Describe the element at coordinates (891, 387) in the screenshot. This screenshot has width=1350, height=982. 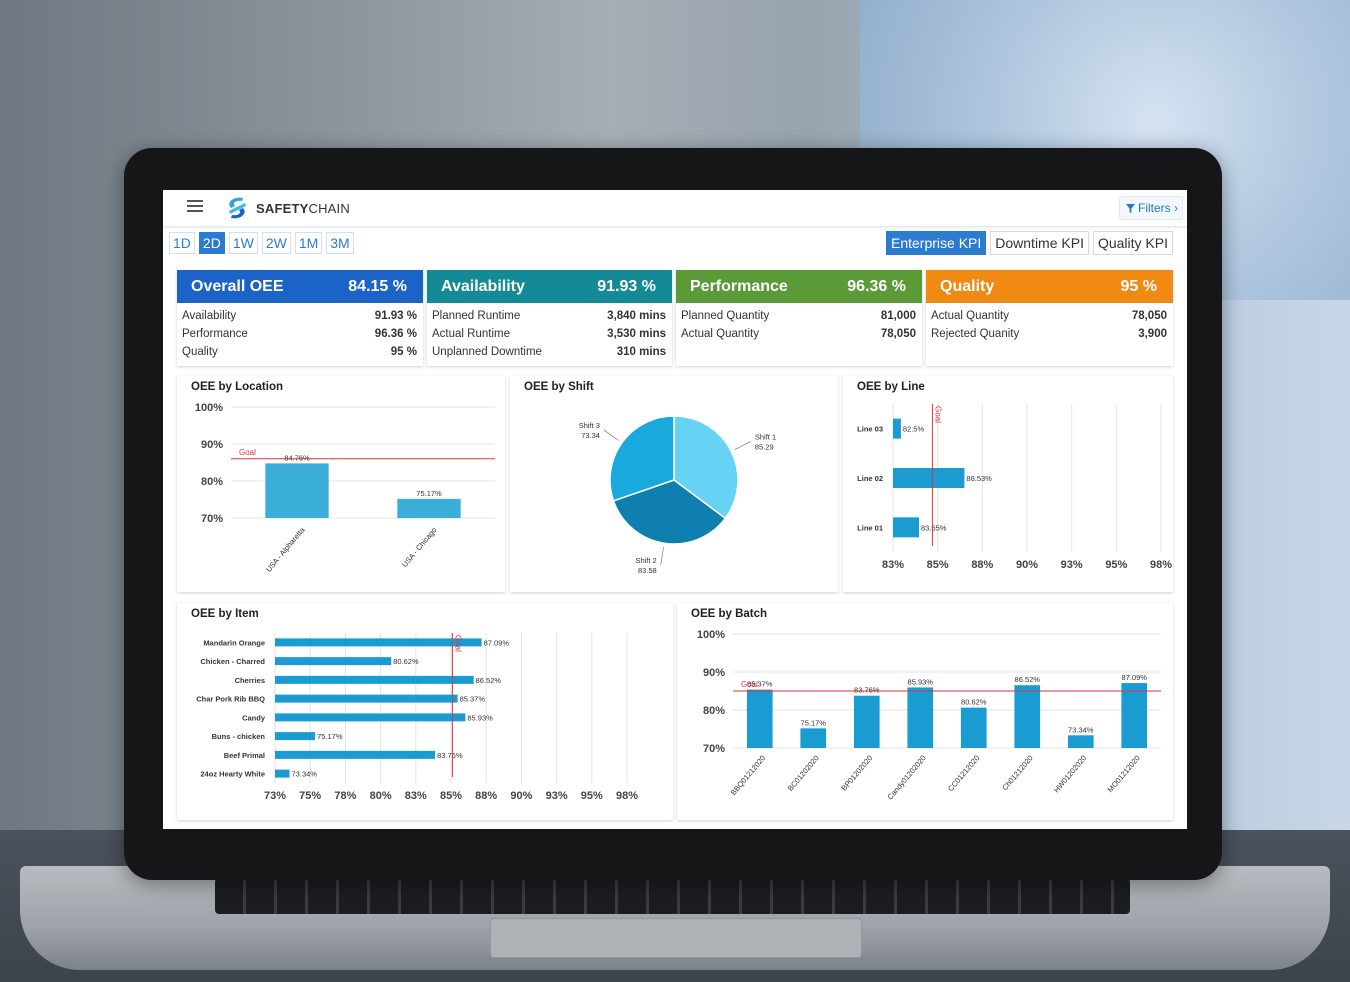
I see `chart-title: OEE by Line` at that location.